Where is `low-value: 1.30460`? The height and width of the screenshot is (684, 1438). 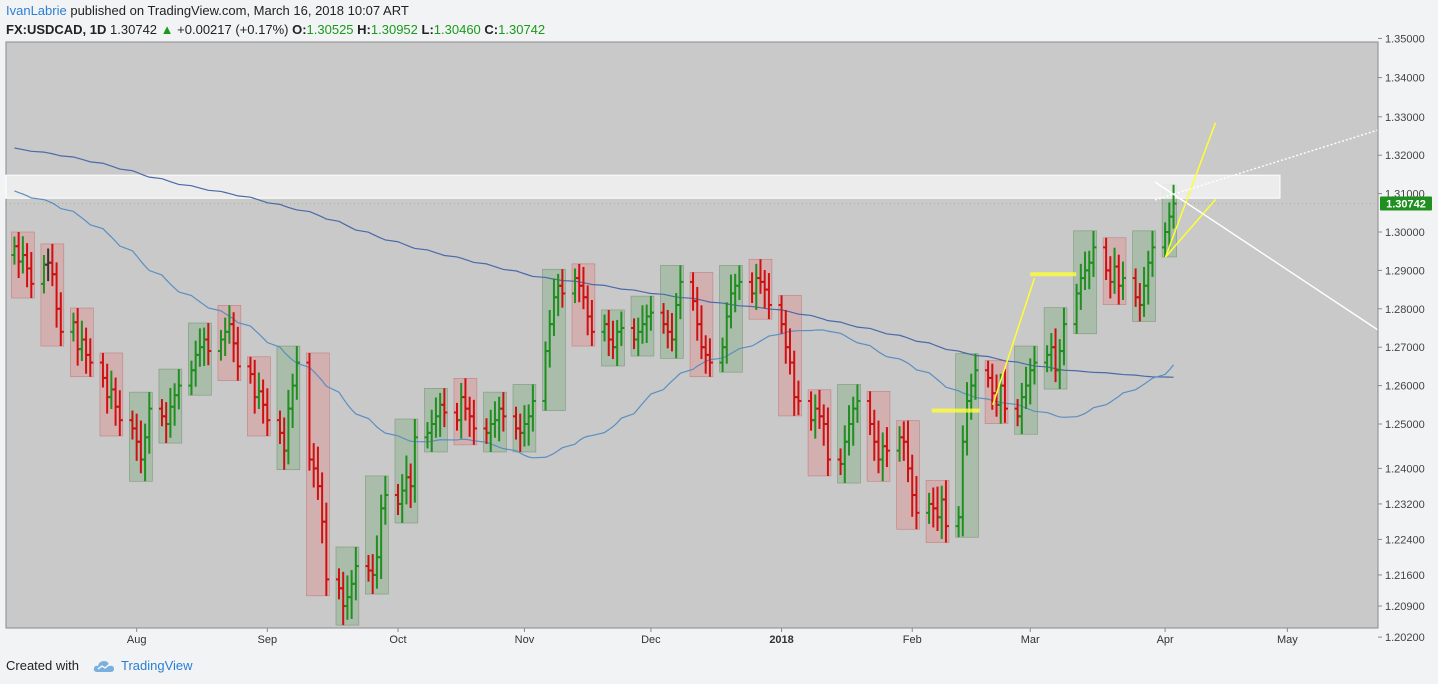 low-value: 1.30460 is located at coordinates (457, 29).